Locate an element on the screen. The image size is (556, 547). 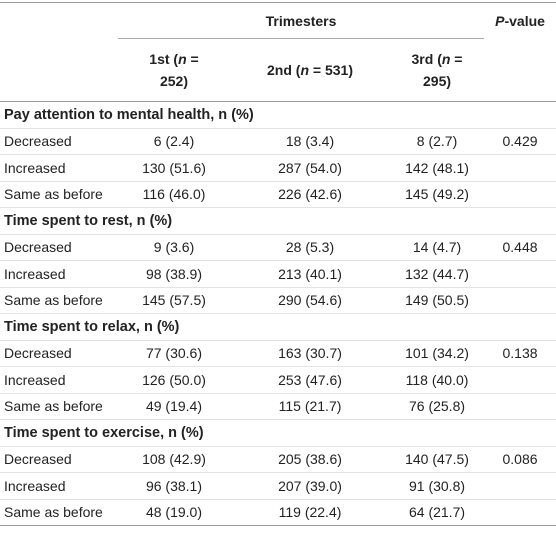
cell-value: 118 (40.0) is located at coordinates (437, 380).